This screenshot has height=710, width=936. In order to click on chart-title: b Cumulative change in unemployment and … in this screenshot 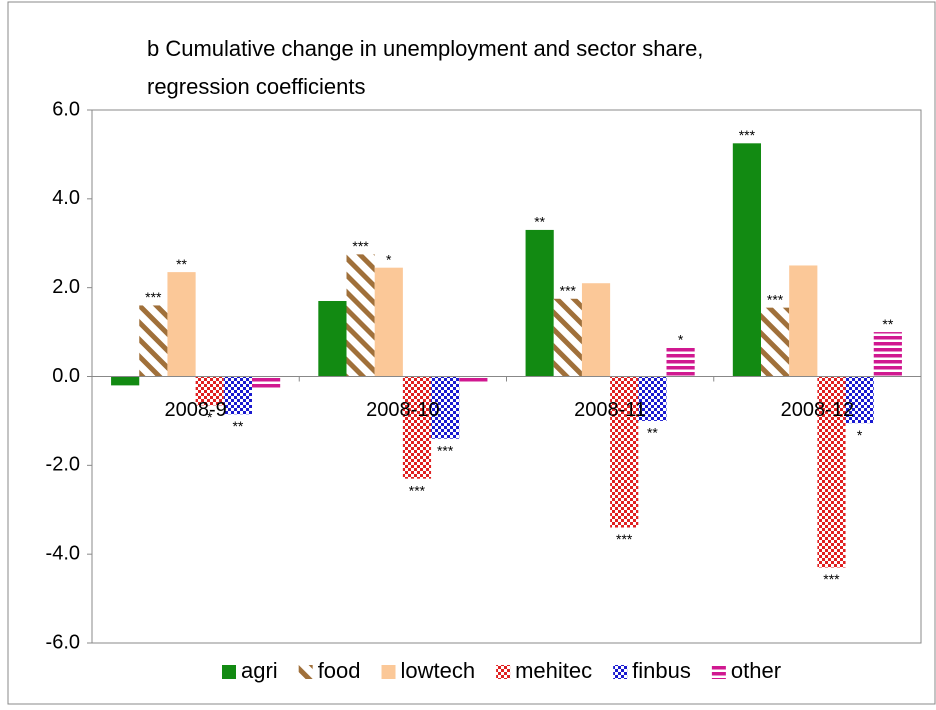, I will do `click(425, 48)`.